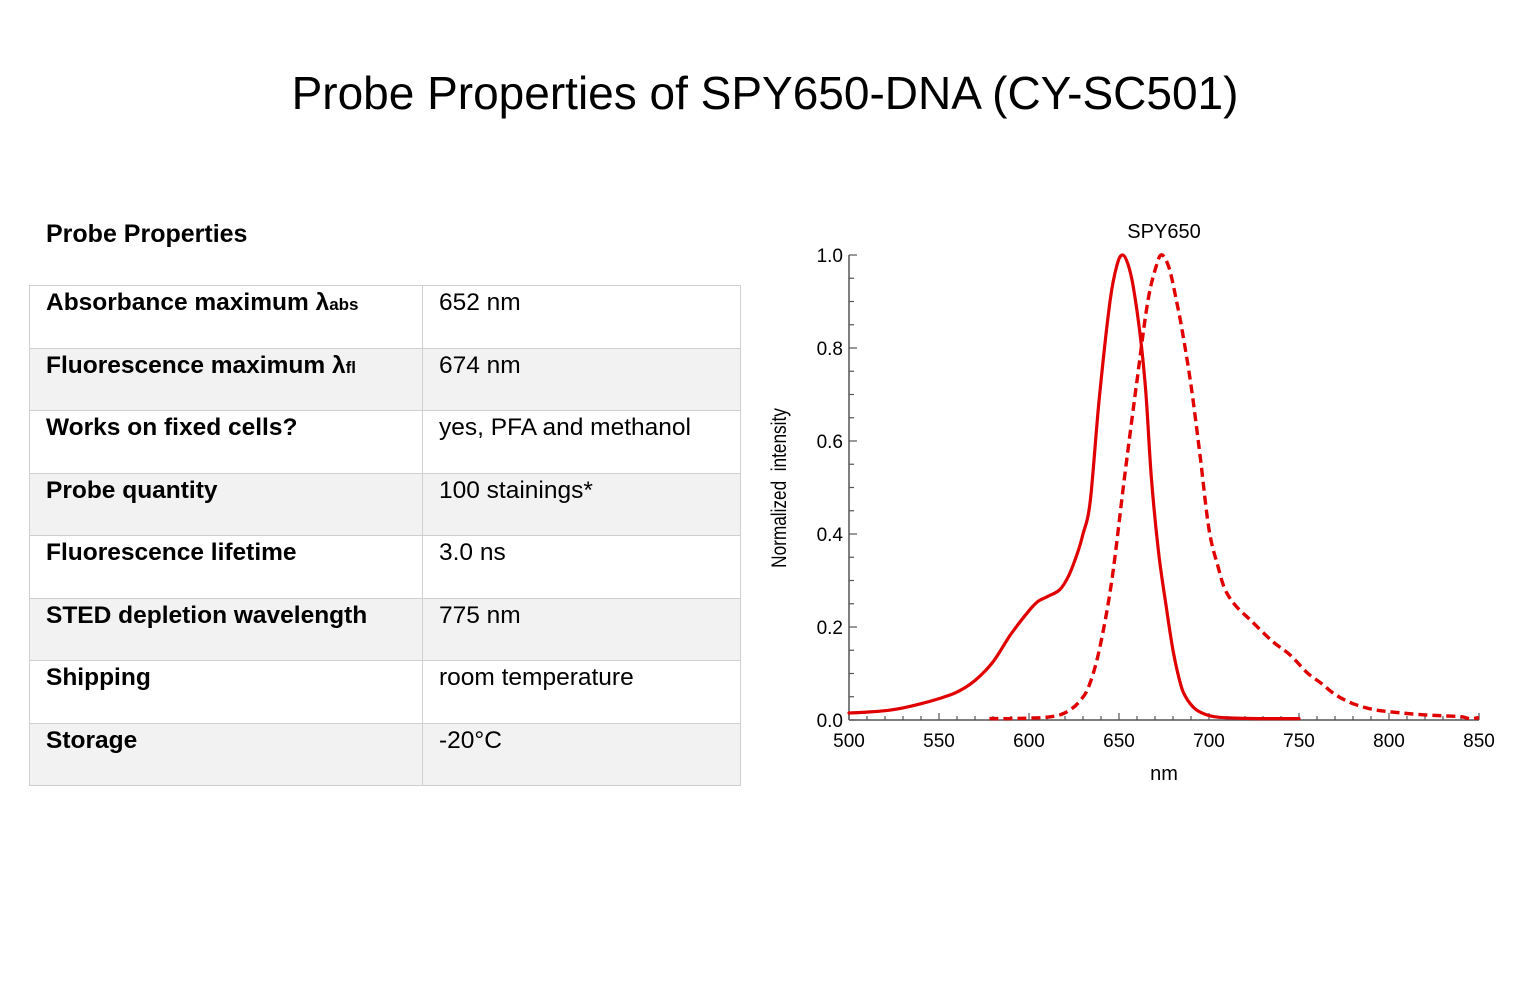 This screenshot has width=1524, height=1000. Describe the element at coordinates (1299, 741) in the screenshot. I see `x-tick-label: 750` at that location.